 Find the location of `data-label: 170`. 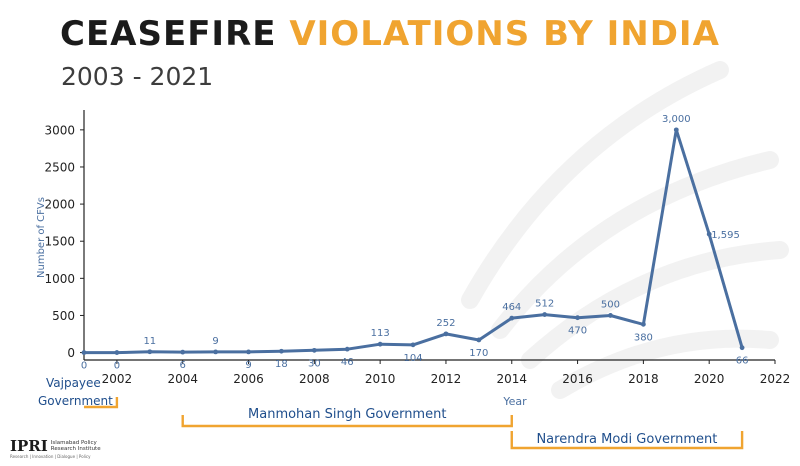

data-label: 170 is located at coordinates (478, 353).